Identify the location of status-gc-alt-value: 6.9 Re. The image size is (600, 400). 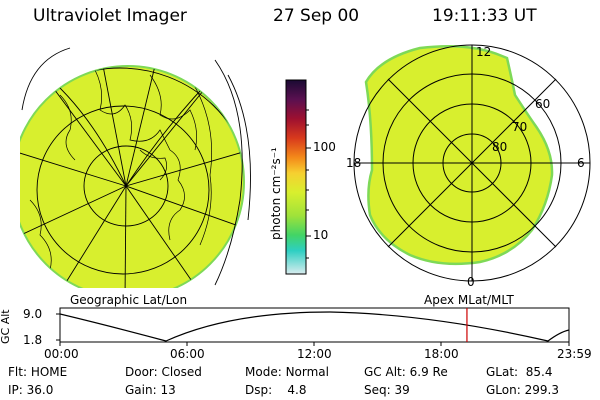
(428, 372).